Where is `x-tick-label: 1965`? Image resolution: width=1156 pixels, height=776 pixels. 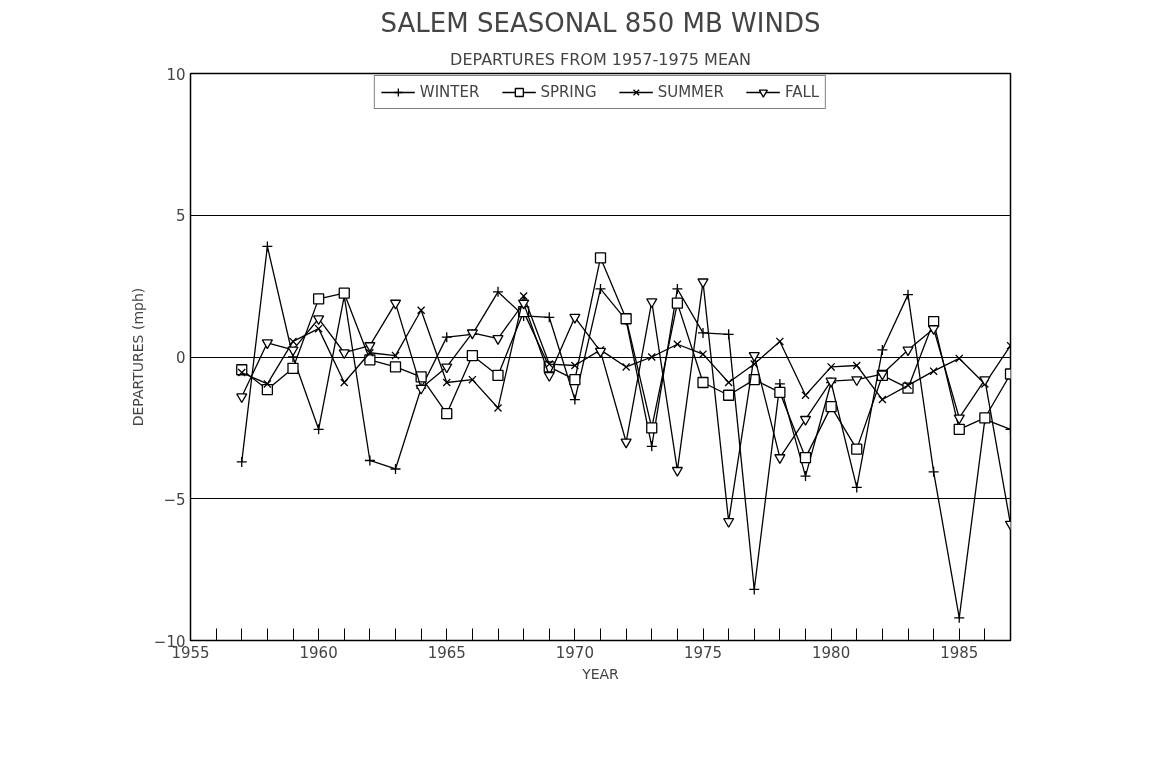 x-tick-label: 1965 is located at coordinates (446, 652).